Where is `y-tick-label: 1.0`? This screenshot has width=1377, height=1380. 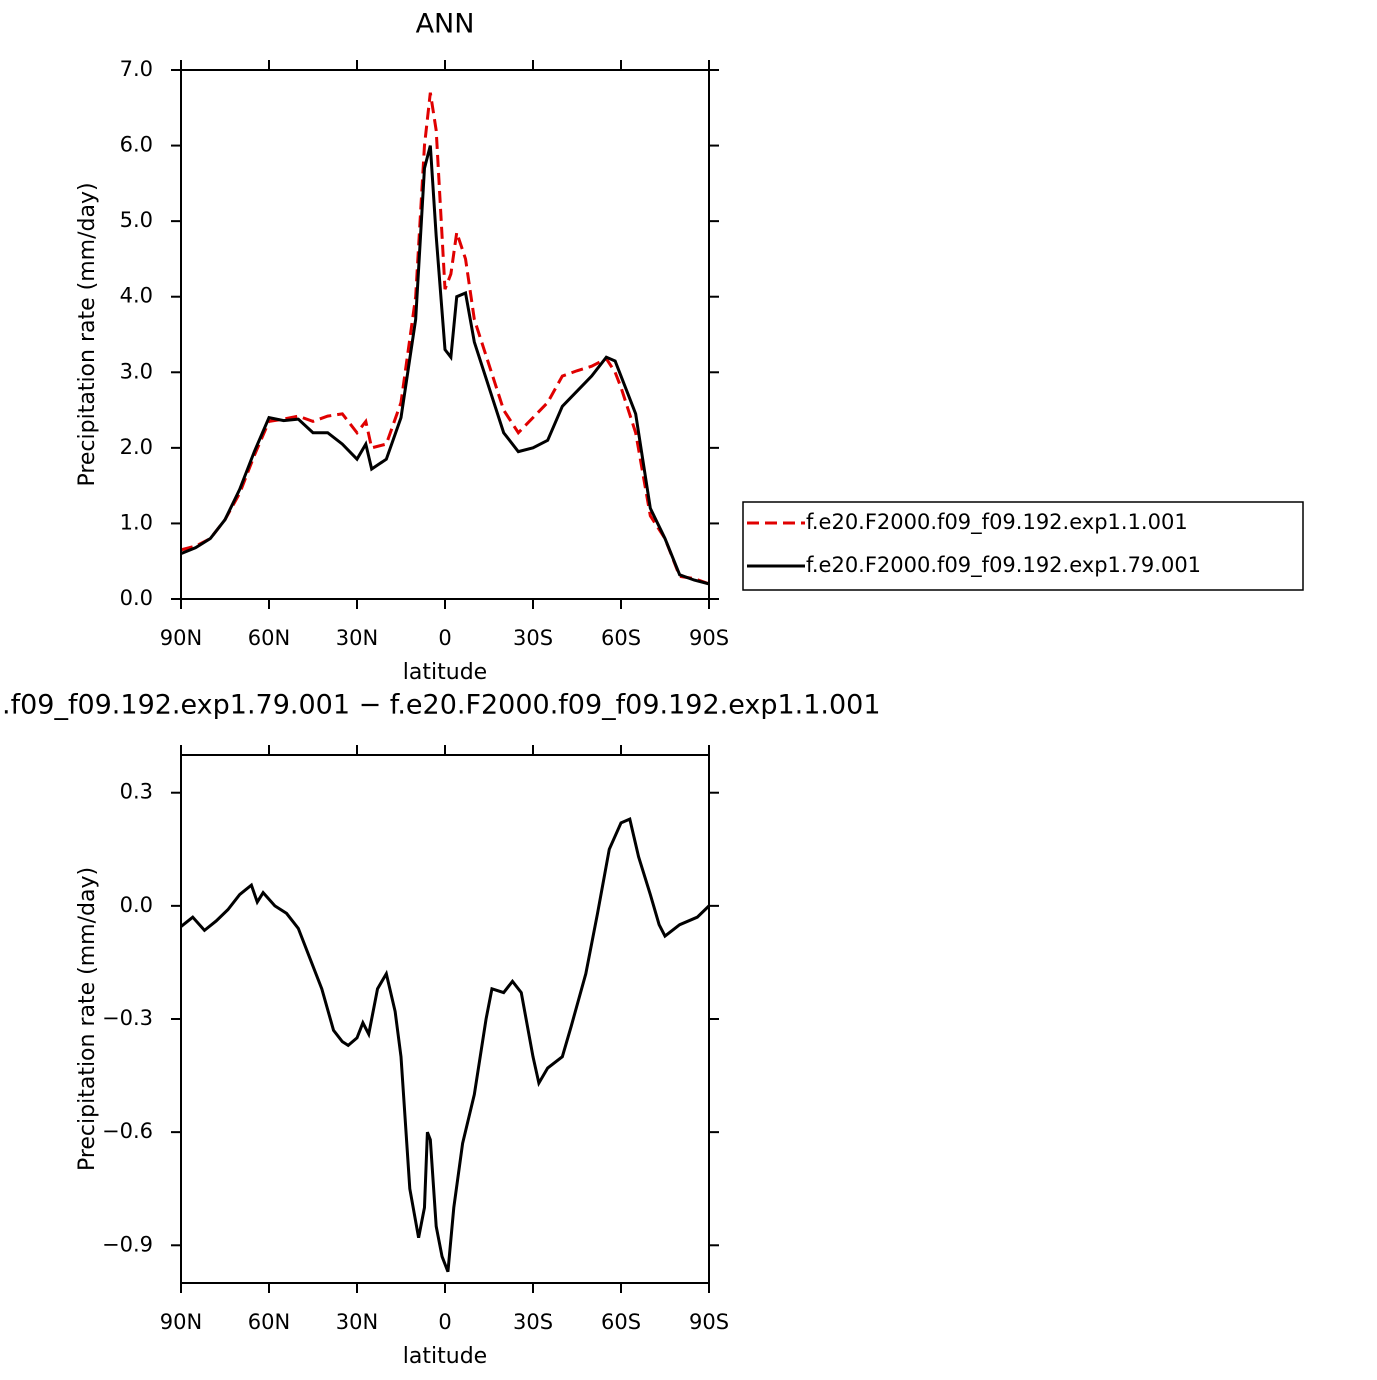 y-tick-label: 1.0 is located at coordinates (136, 522).